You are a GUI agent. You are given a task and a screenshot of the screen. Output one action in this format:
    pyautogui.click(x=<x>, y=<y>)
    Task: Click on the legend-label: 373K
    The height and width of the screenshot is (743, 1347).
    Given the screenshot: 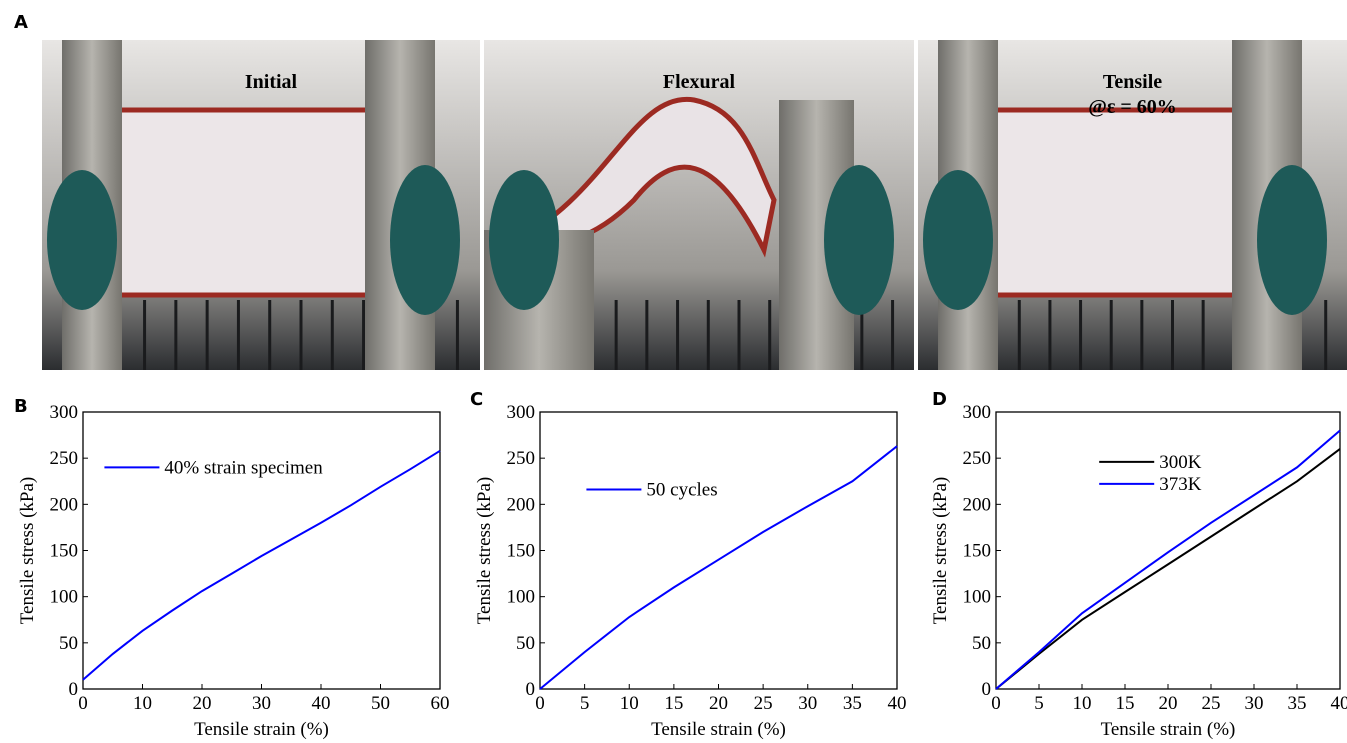 What is the action you would take?
    pyautogui.click(x=1180, y=484)
    